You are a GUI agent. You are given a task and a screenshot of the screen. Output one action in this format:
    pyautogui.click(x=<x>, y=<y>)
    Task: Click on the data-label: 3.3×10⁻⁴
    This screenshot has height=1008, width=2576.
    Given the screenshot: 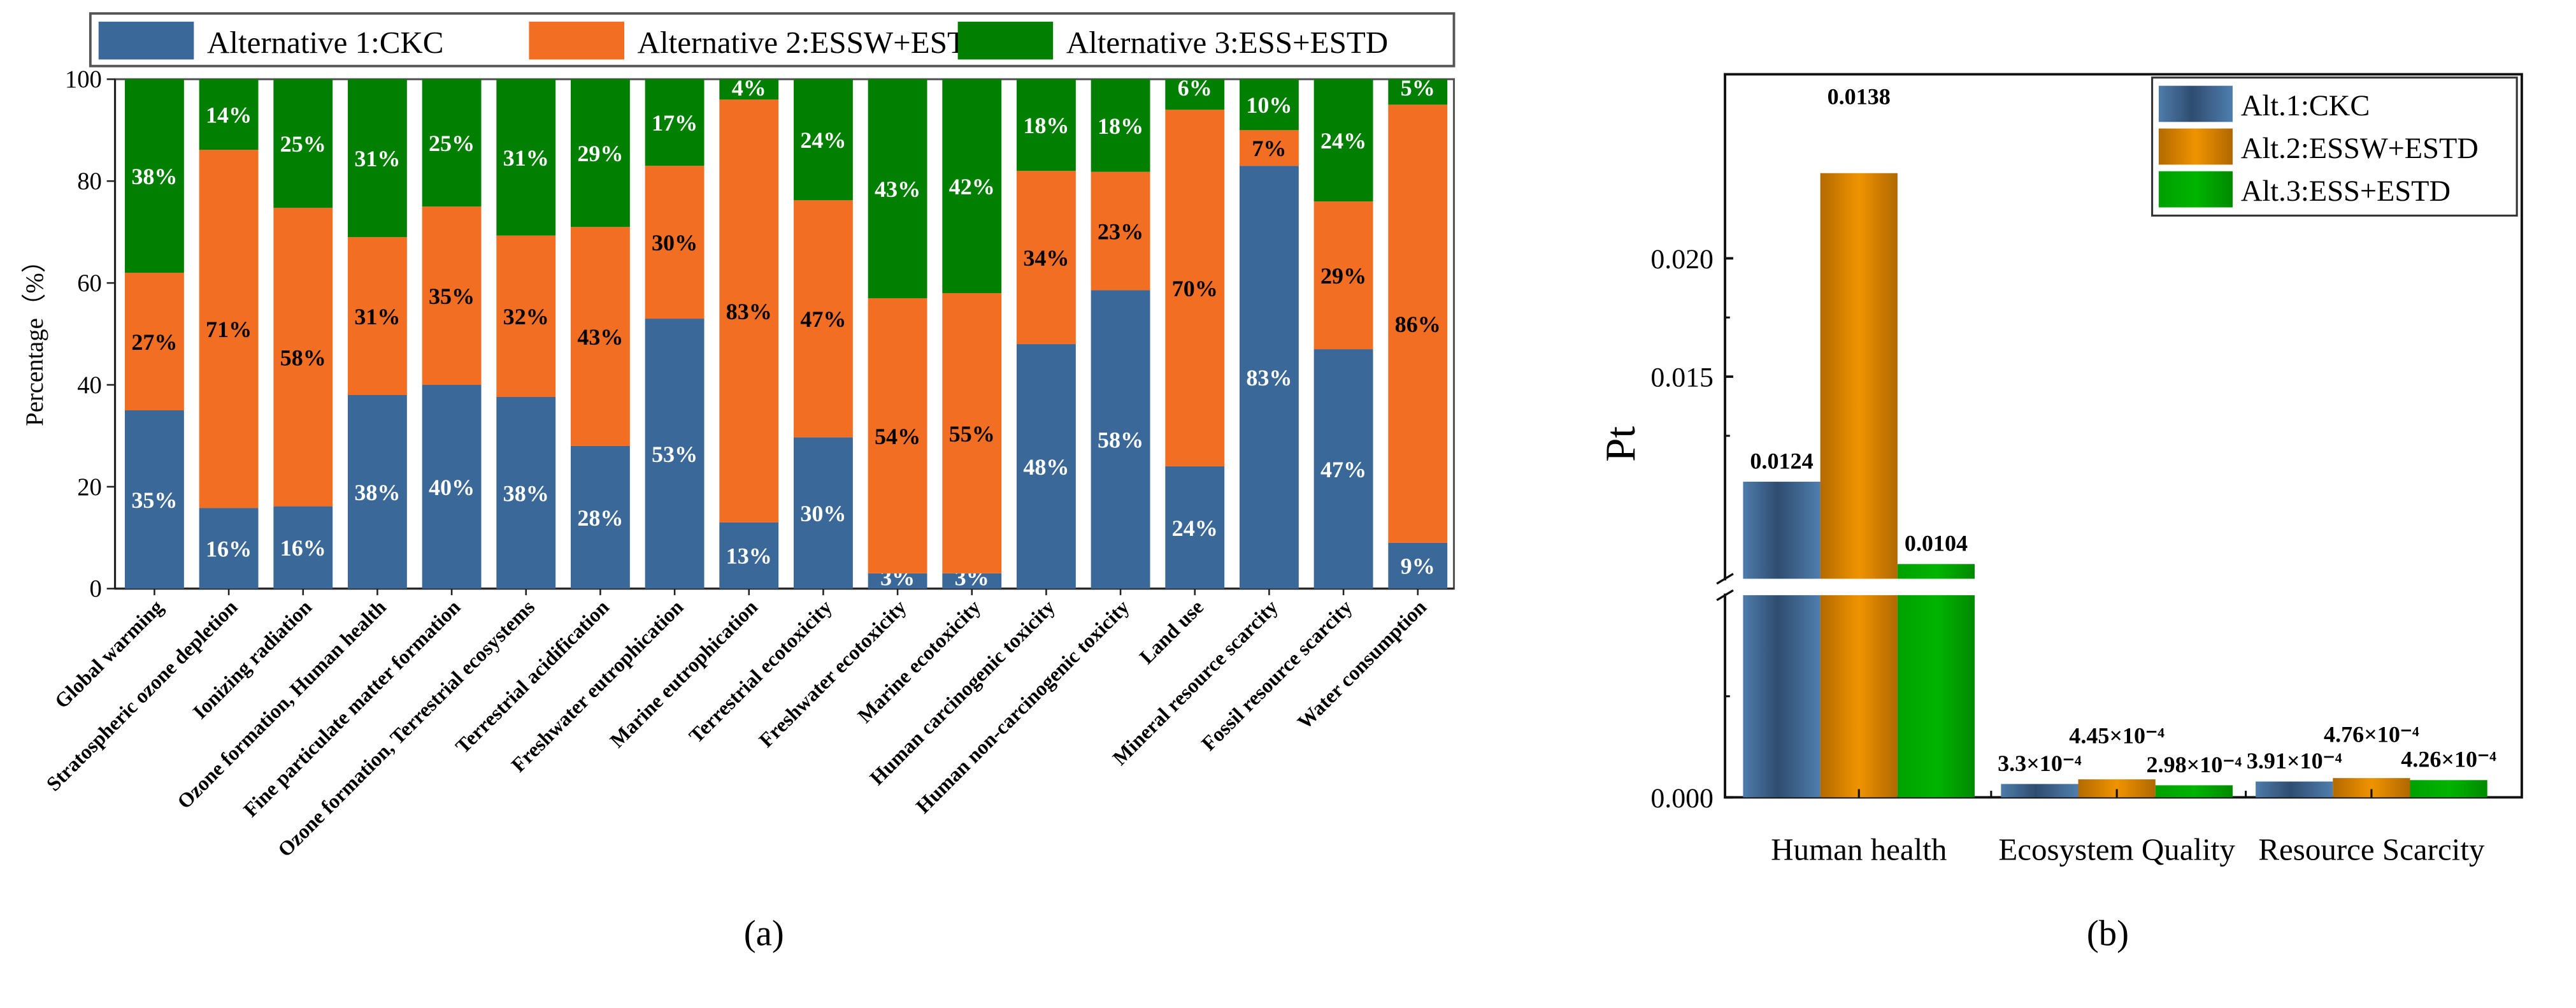 What is the action you would take?
    pyautogui.click(x=2040, y=763)
    